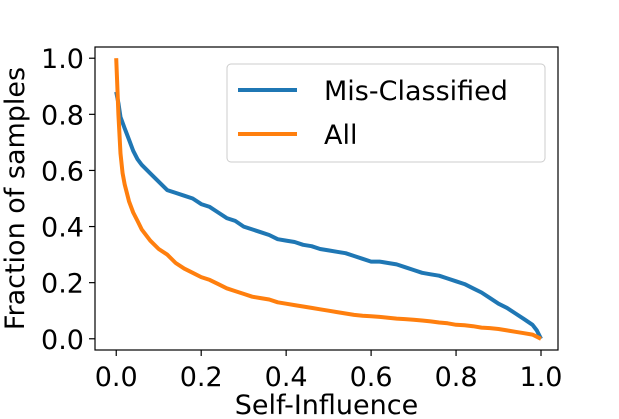 This screenshot has height=419, width=619. Describe the element at coordinates (62, 340) in the screenshot. I see `y-tick-label: 0.0` at that location.